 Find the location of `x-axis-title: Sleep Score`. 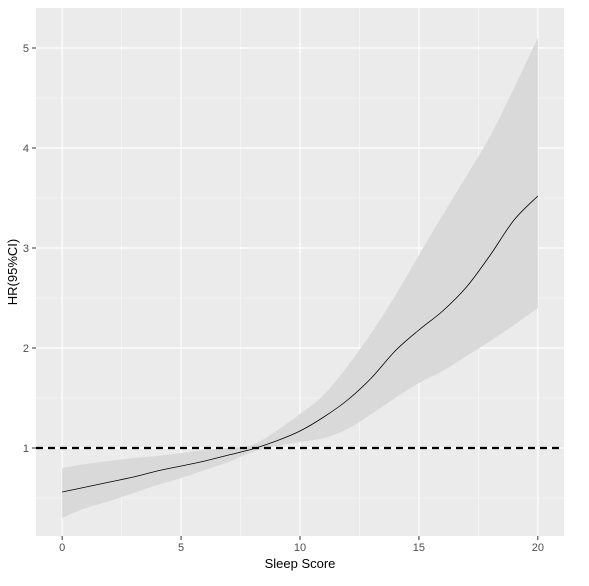

x-axis-title: Sleep Score is located at coordinates (300, 563).